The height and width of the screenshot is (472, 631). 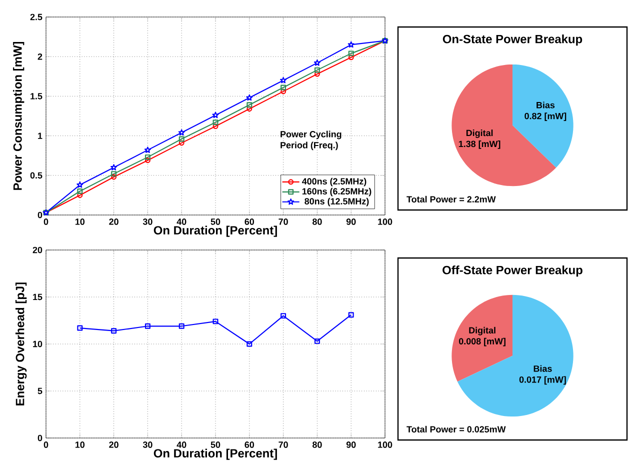 I want to click on y-tick-label: 2.5, so click(x=36, y=17).